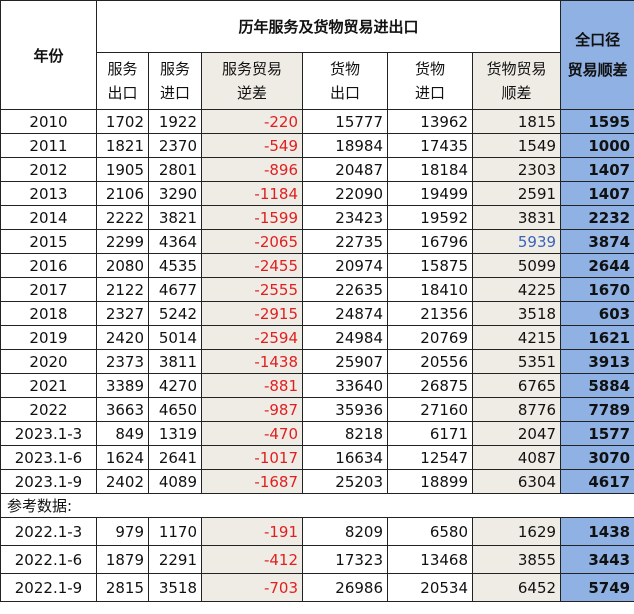 Image resolution: width=634 pixels, height=614 pixels. I want to click on goods-surplus-cell: 3518, so click(516, 313).